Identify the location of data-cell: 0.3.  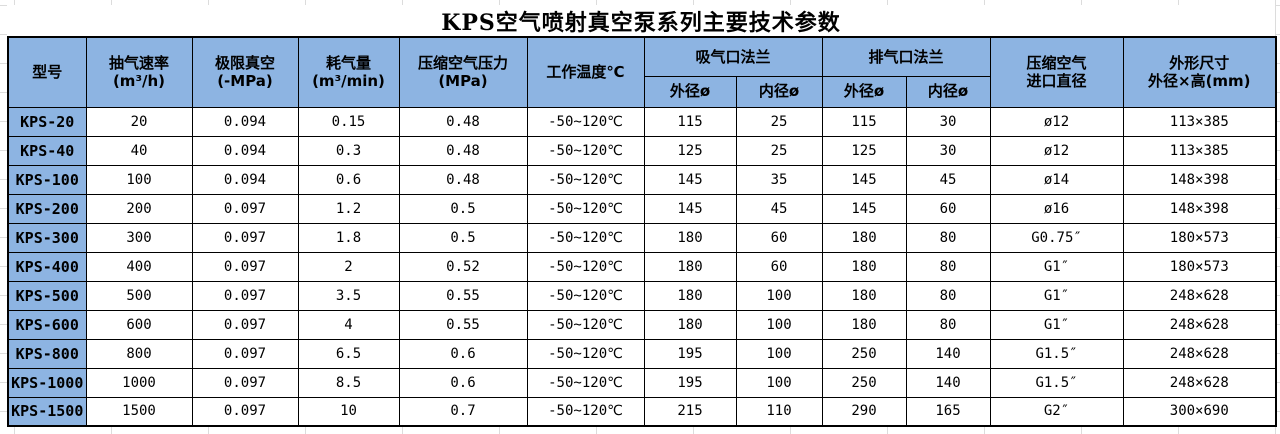
(348, 150).